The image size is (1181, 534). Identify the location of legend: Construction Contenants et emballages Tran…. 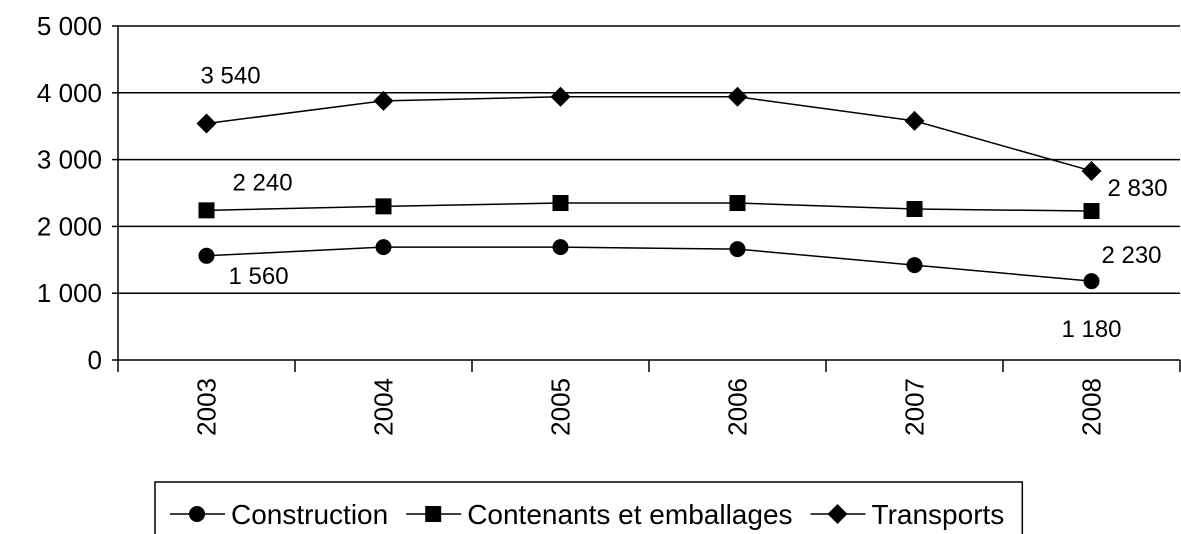
(589, 507).